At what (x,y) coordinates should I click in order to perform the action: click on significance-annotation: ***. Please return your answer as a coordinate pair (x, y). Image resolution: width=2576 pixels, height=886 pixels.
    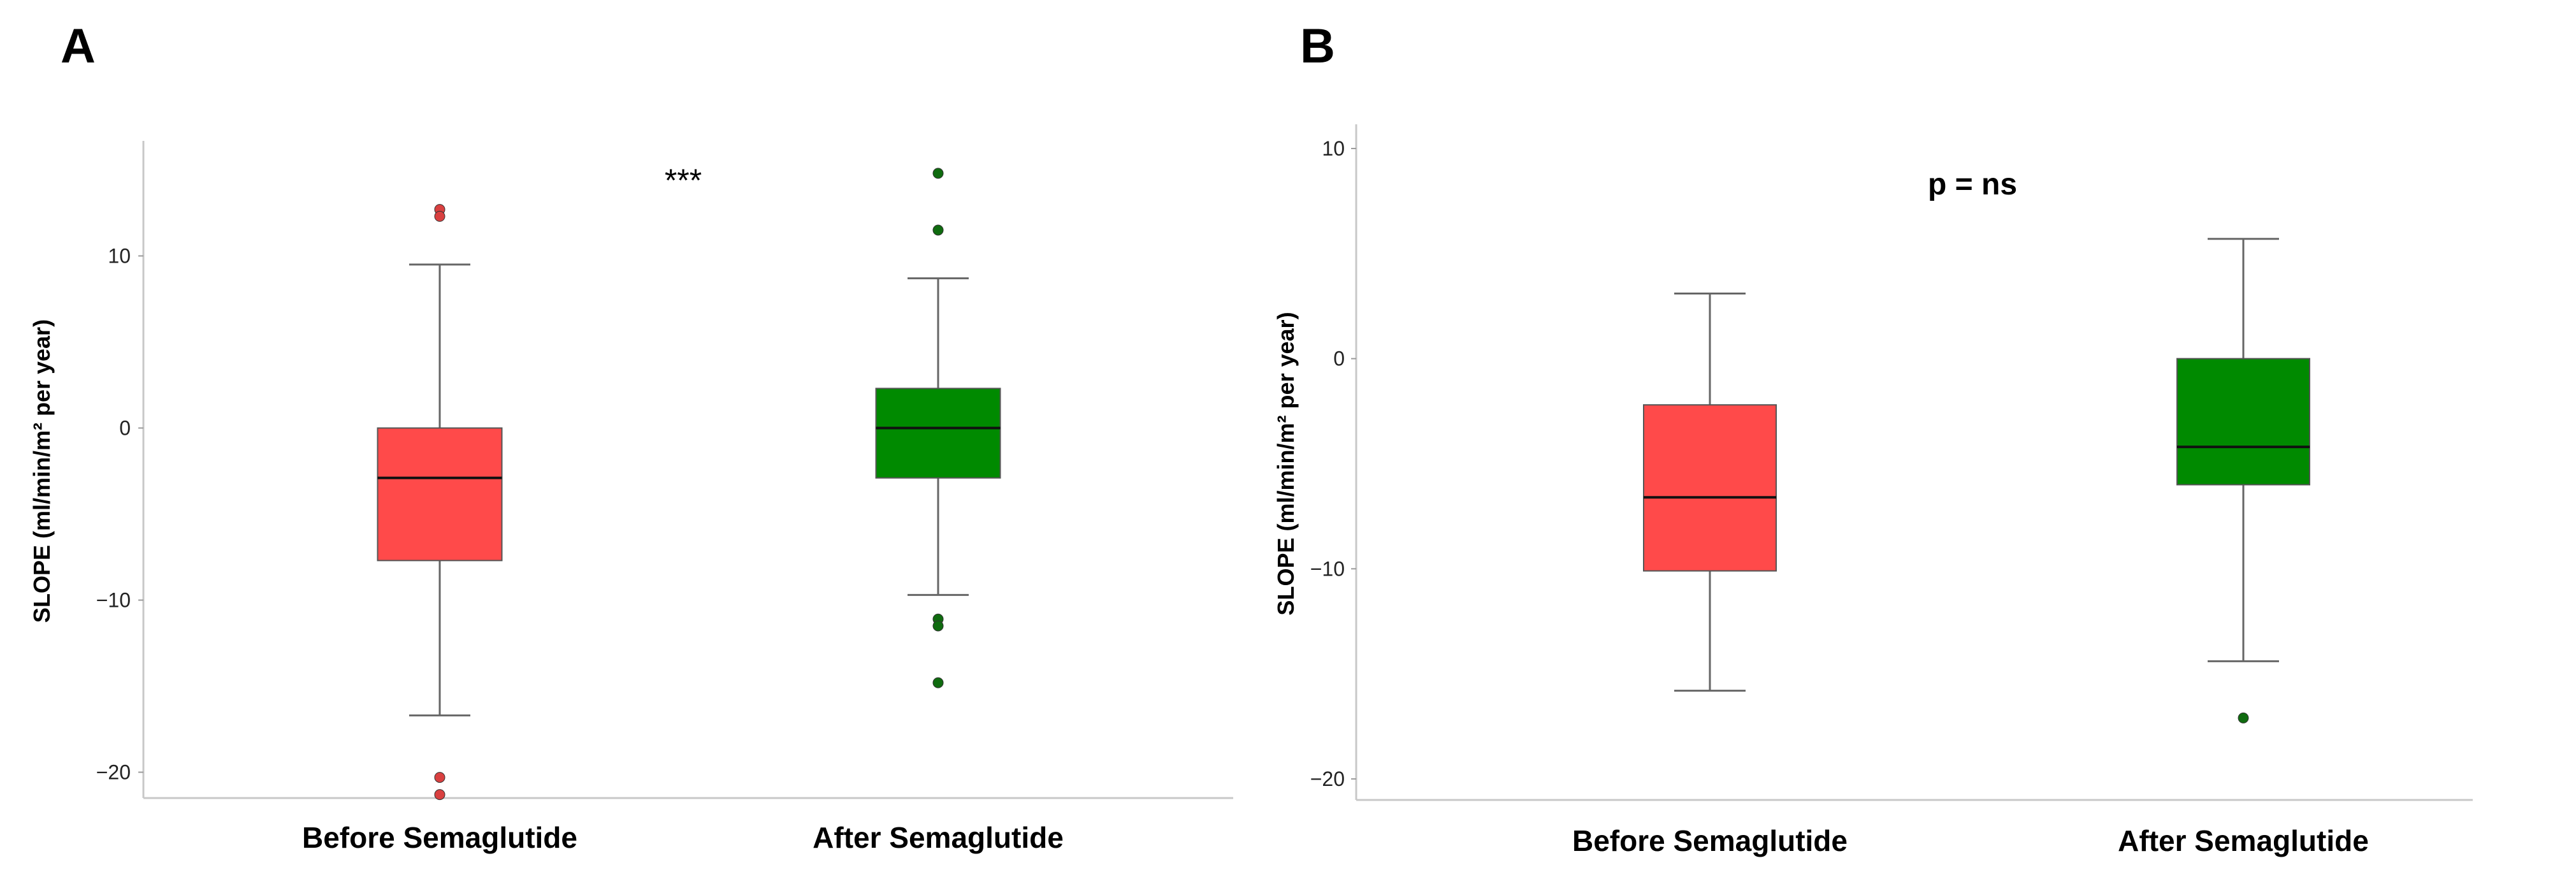
    Looking at the image, I should click on (683, 180).